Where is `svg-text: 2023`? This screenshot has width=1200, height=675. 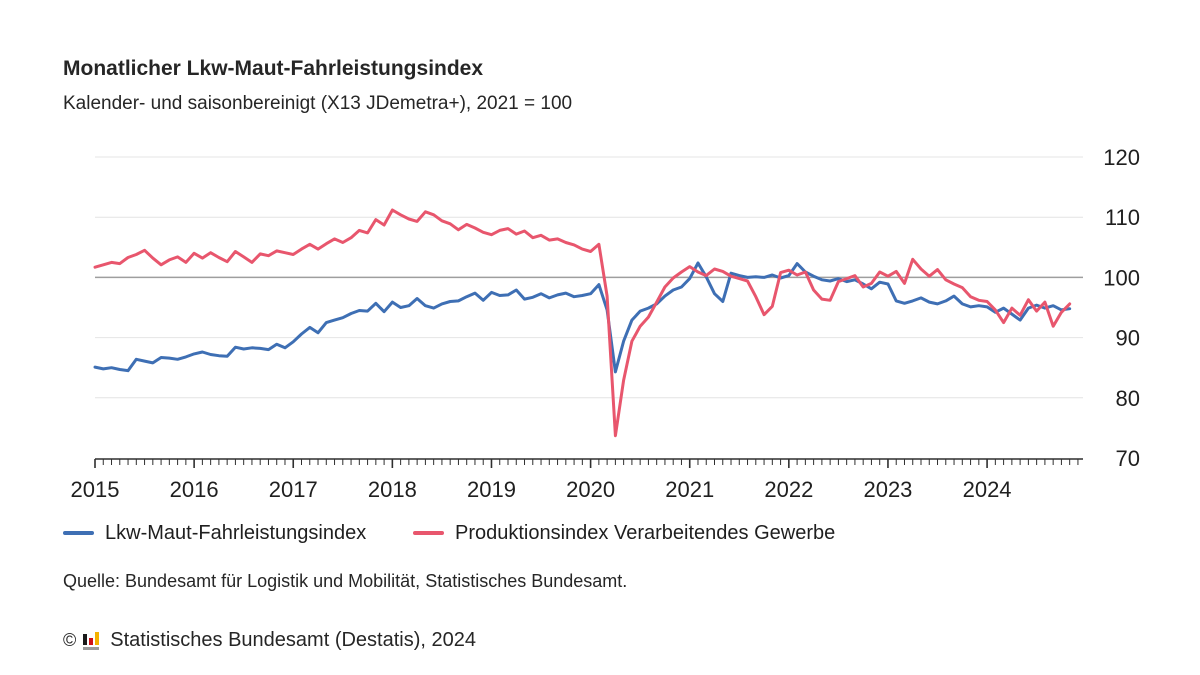
svg-text: 2023 is located at coordinates (887, 489).